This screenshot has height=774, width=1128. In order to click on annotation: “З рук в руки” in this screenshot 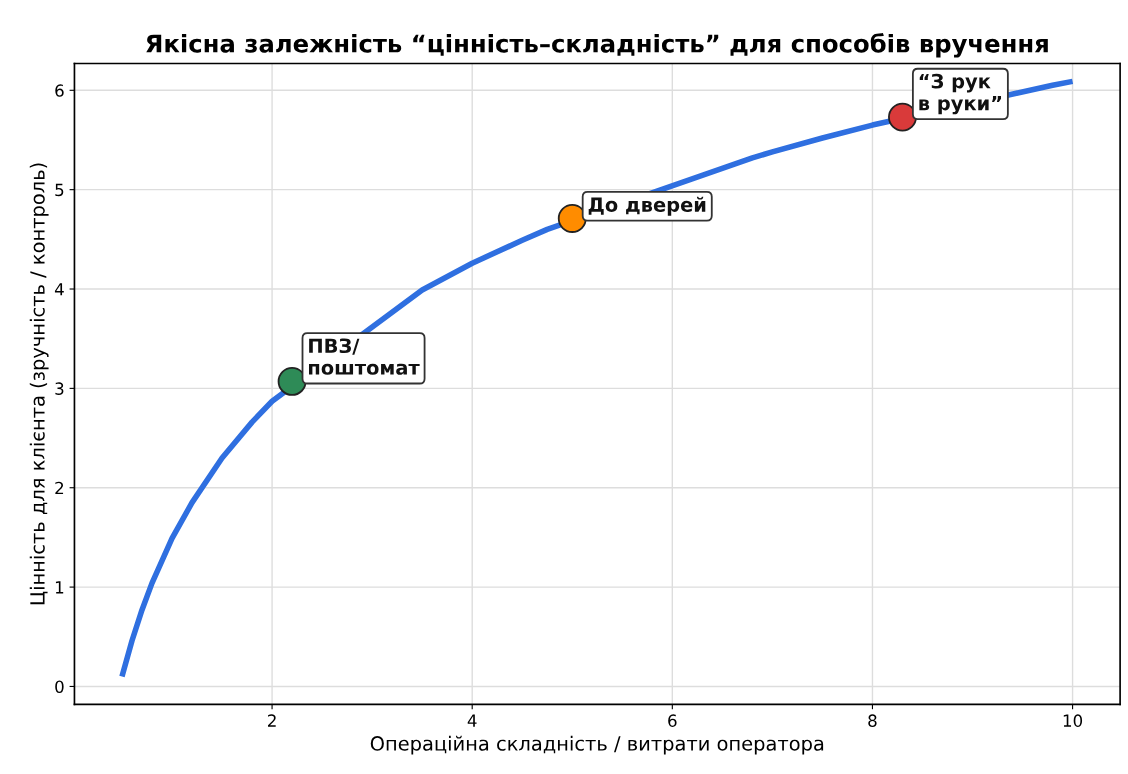, I will do `click(960, 94)`.